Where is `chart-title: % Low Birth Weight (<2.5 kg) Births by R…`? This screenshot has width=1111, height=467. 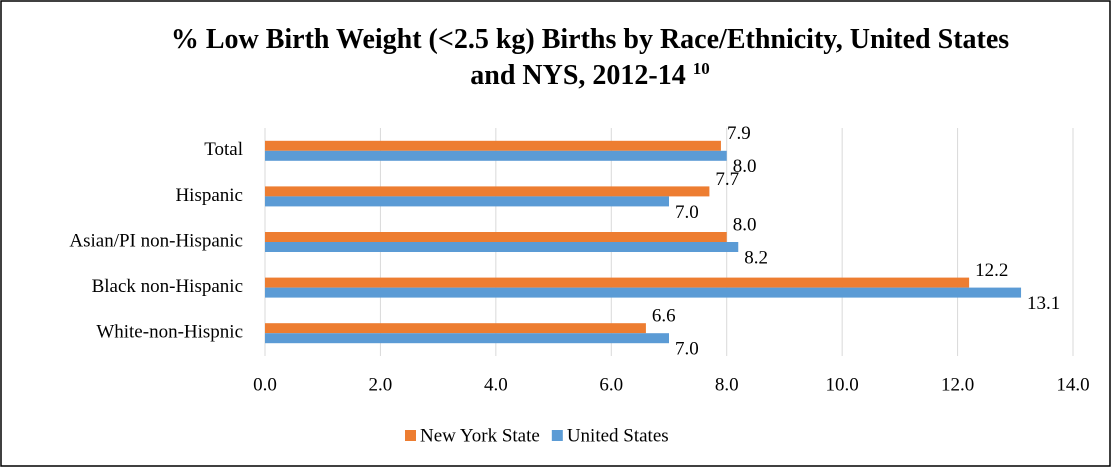 chart-title: % Low Birth Weight (<2.5 kg) Births by R… is located at coordinates (590, 57).